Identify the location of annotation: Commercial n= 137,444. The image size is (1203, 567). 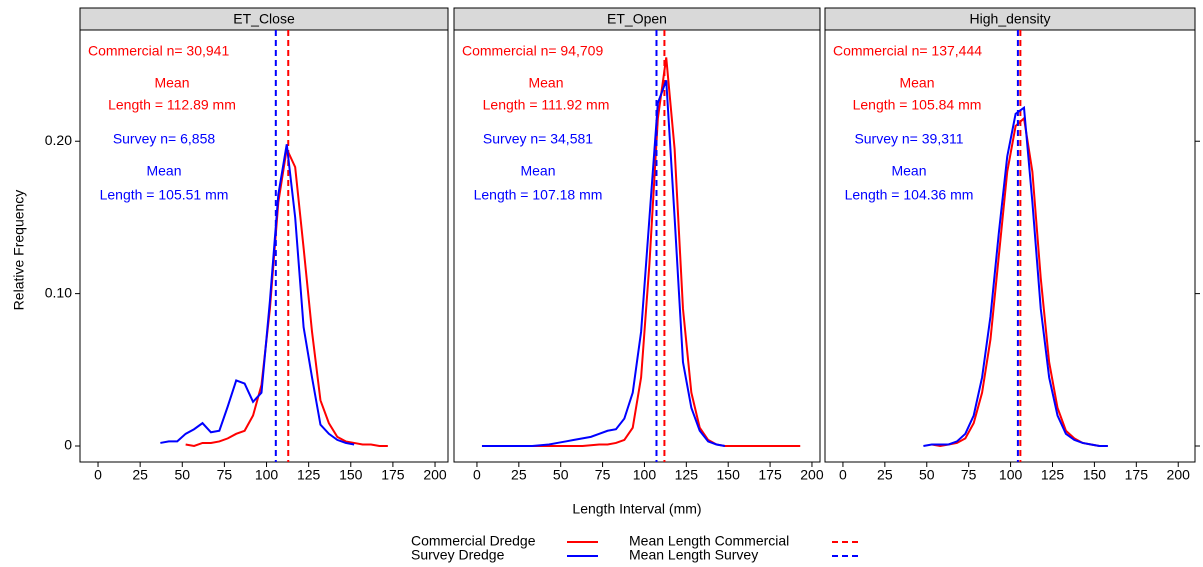
(907, 51).